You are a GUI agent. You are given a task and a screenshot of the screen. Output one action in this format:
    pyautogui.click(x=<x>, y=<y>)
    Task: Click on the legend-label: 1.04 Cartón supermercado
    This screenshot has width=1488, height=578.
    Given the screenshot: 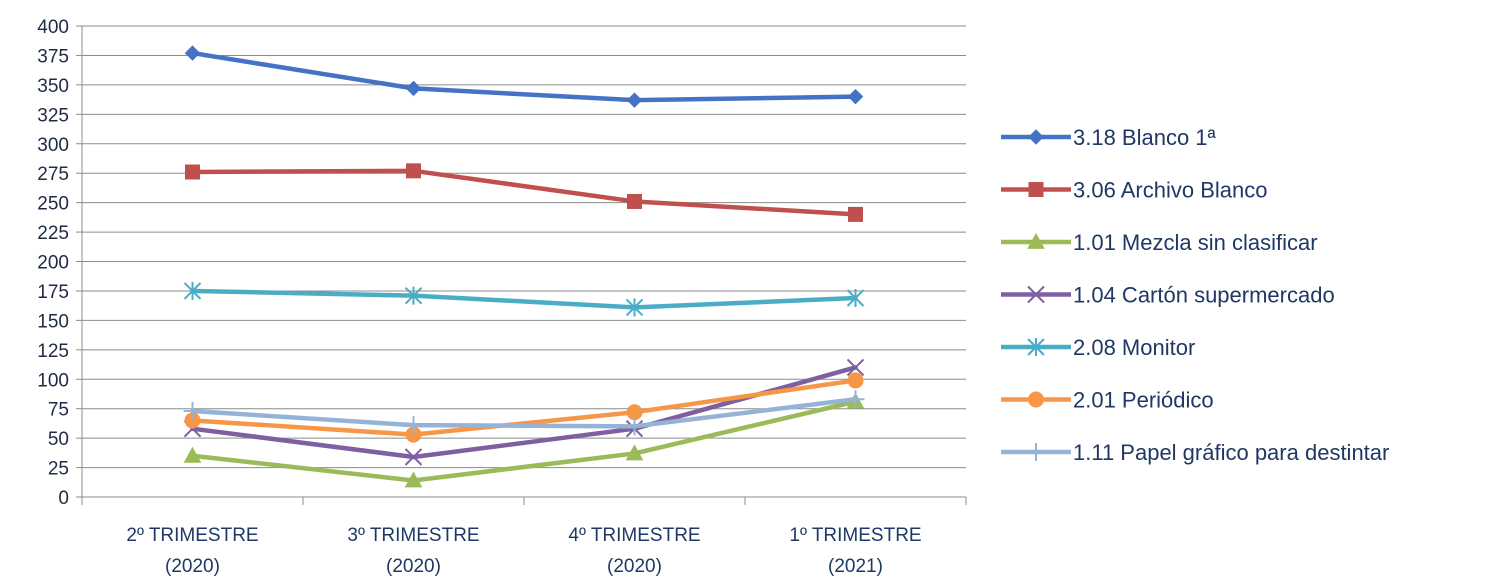 What is the action you would take?
    pyautogui.click(x=1204, y=295)
    